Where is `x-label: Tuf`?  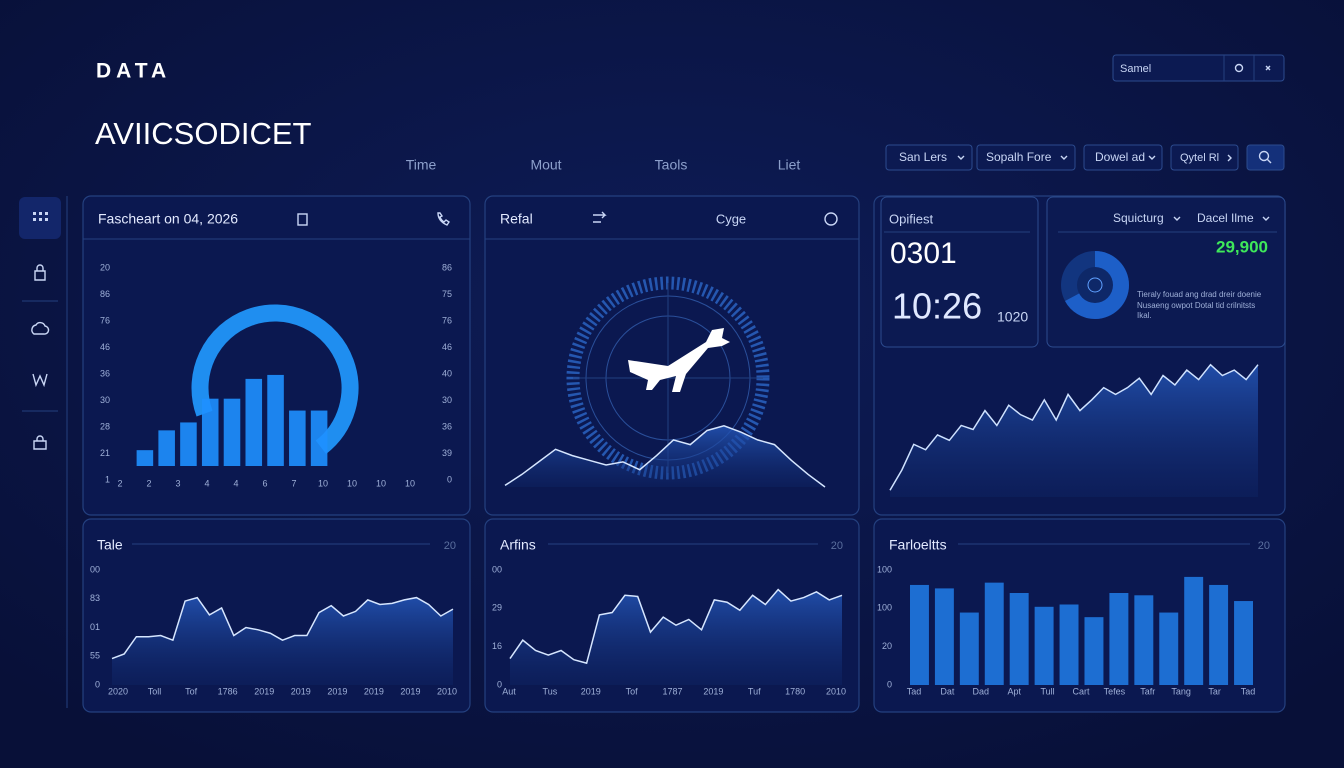 x-label: Tuf is located at coordinates (754, 691).